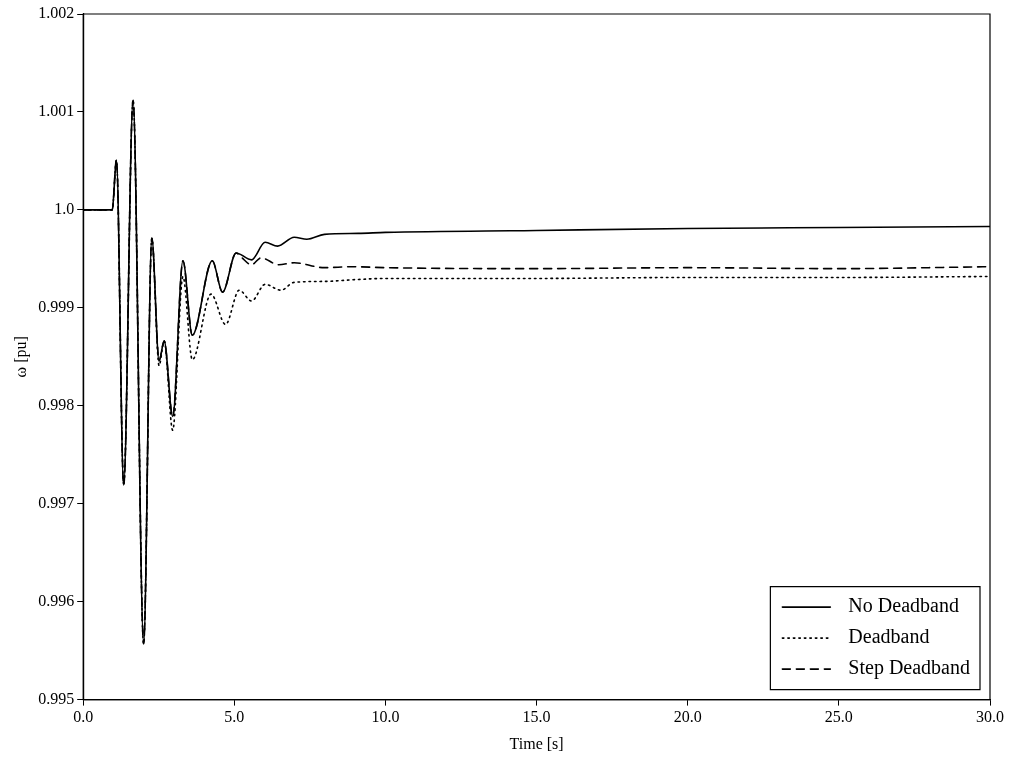 The height and width of the screenshot is (762, 1010). I want to click on y-axis-title: ω [pu], so click(20, 357).